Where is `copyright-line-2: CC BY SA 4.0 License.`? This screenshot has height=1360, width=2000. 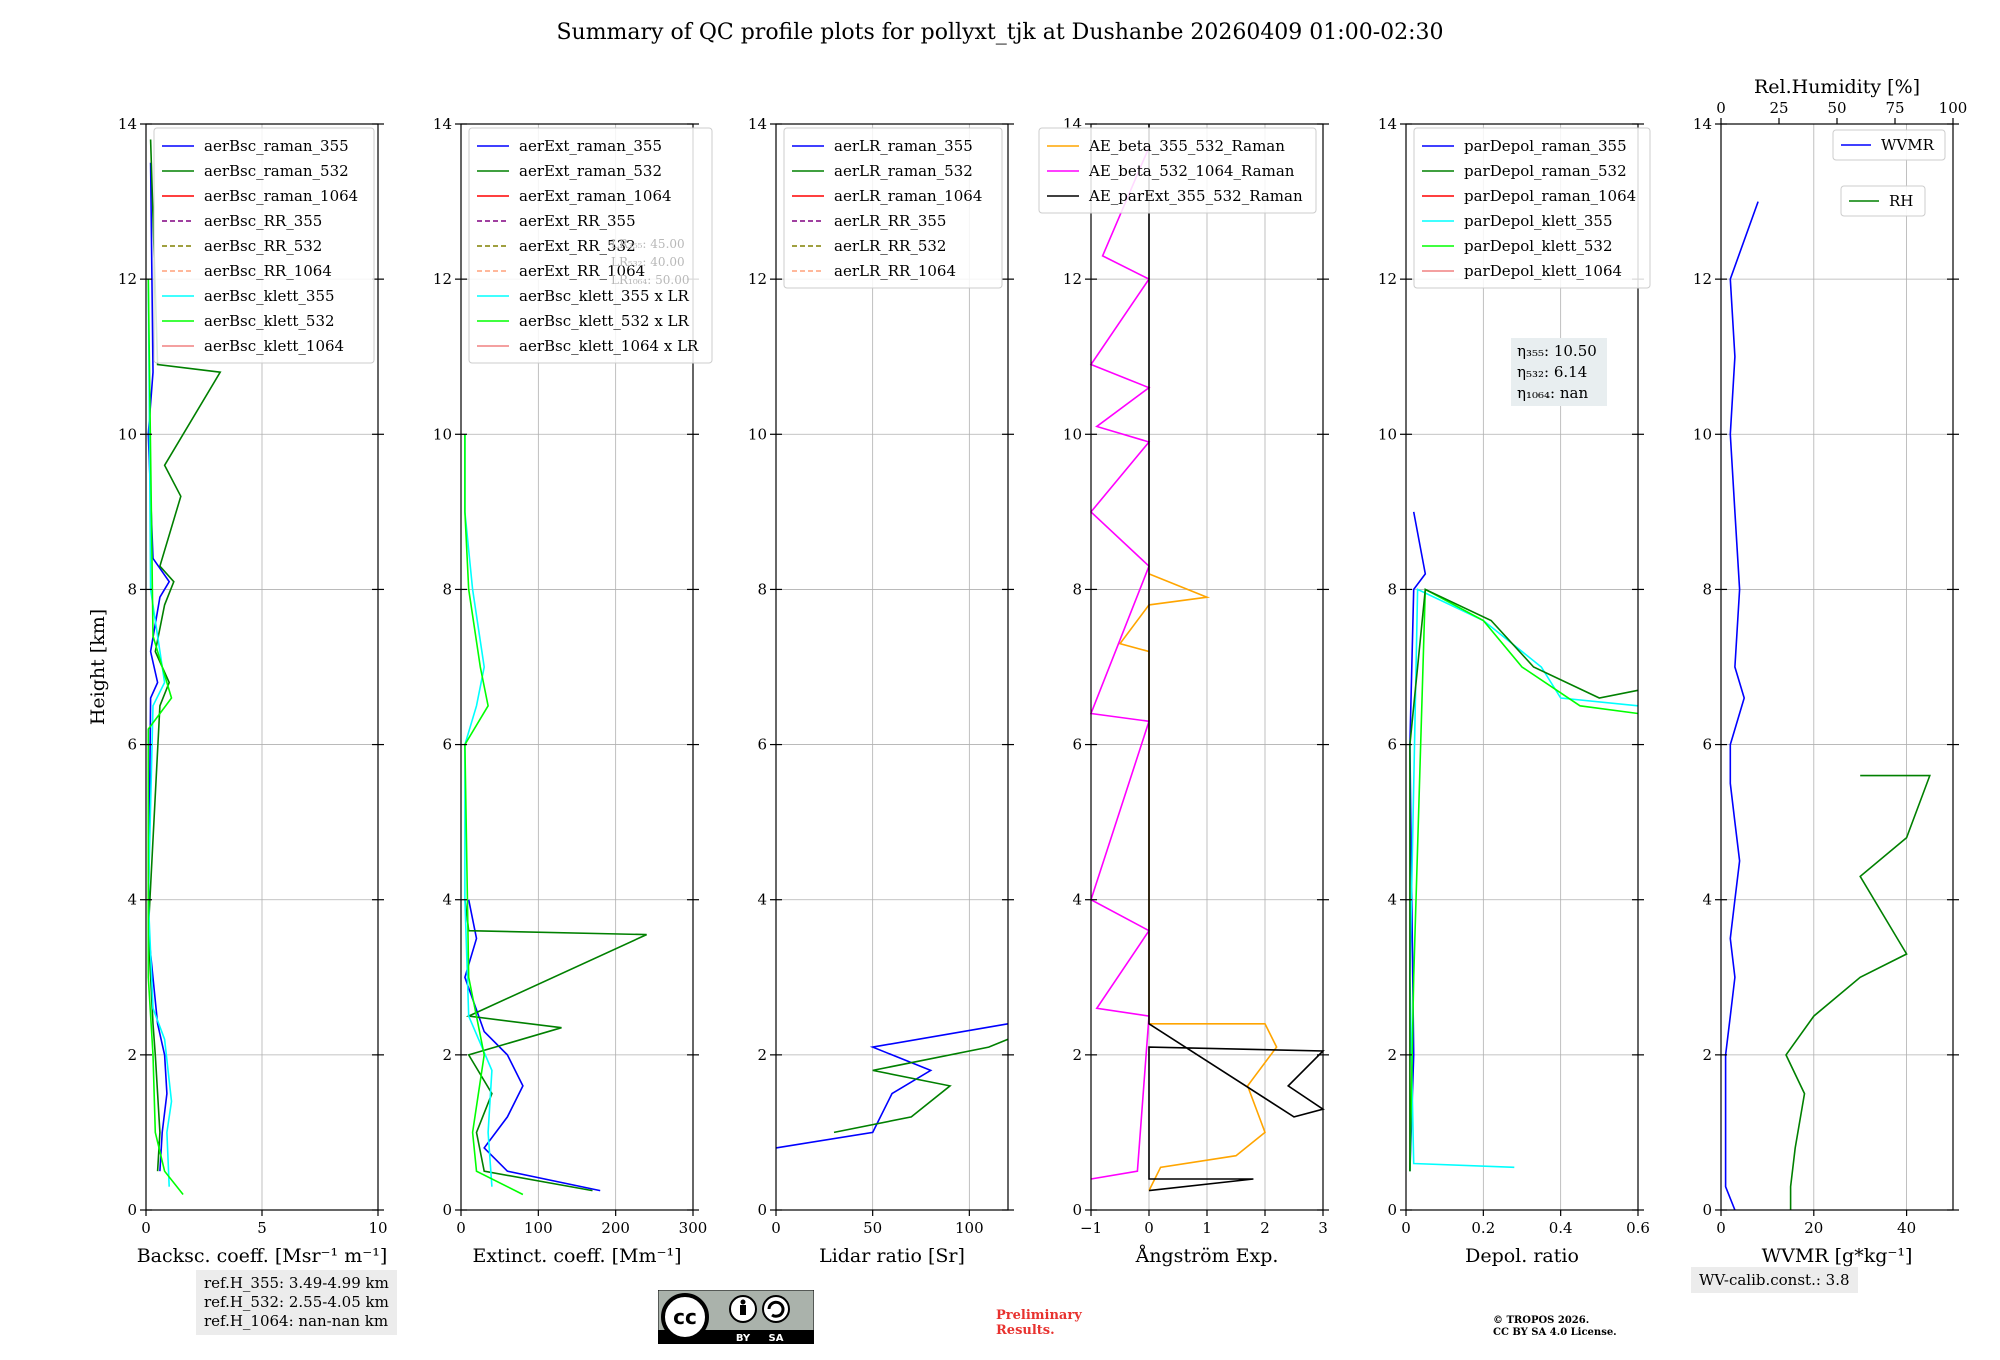 copyright-line-2: CC BY SA 4.0 License. is located at coordinates (1555, 1332).